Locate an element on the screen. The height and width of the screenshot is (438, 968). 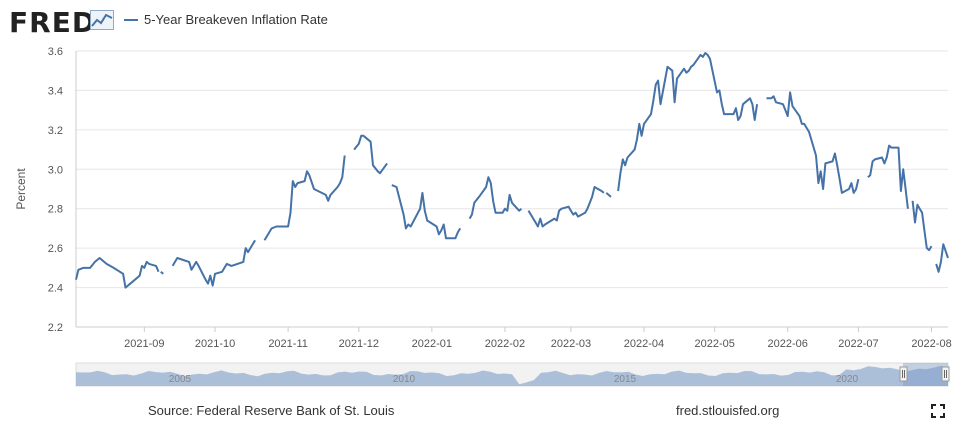
x-tick-label: 2022-03 is located at coordinates (571, 344).